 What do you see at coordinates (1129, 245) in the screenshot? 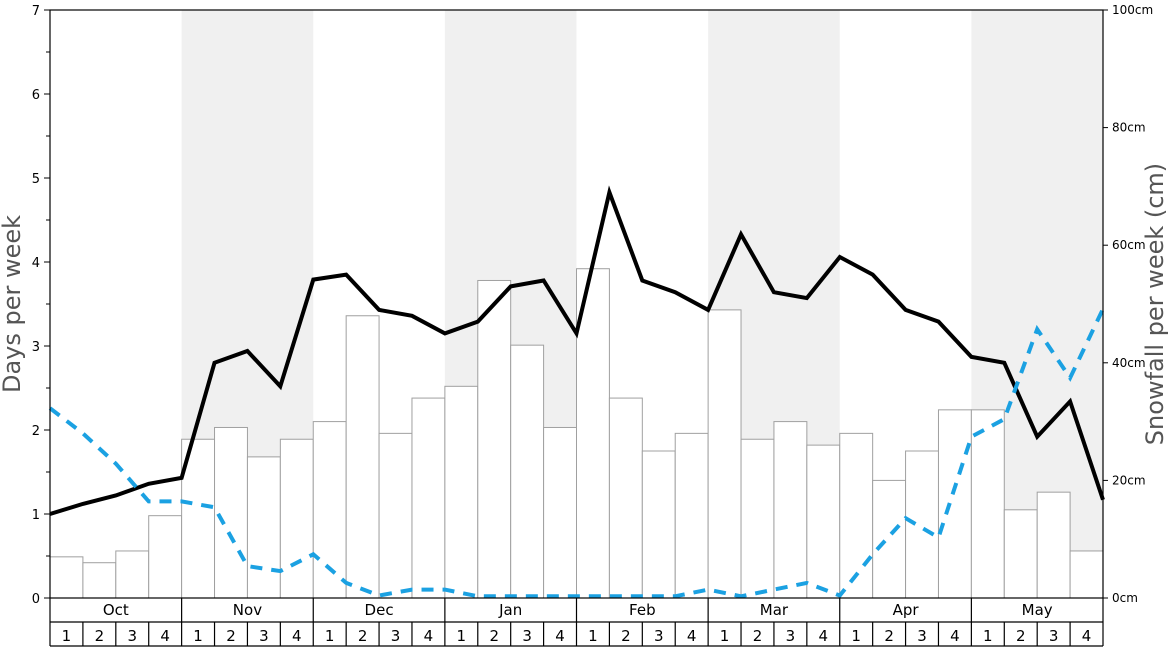
I see `right-tick-label: 60cm` at bounding box center [1129, 245].